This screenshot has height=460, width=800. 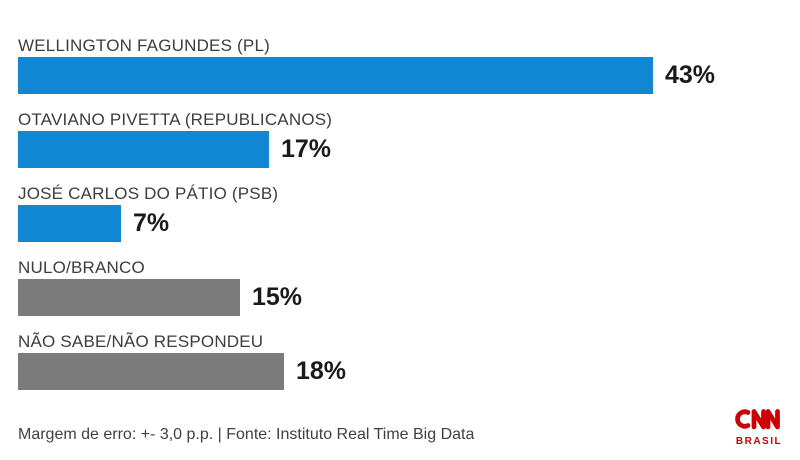 I want to click on bar-track: 43%, so click(x=400, y=75).